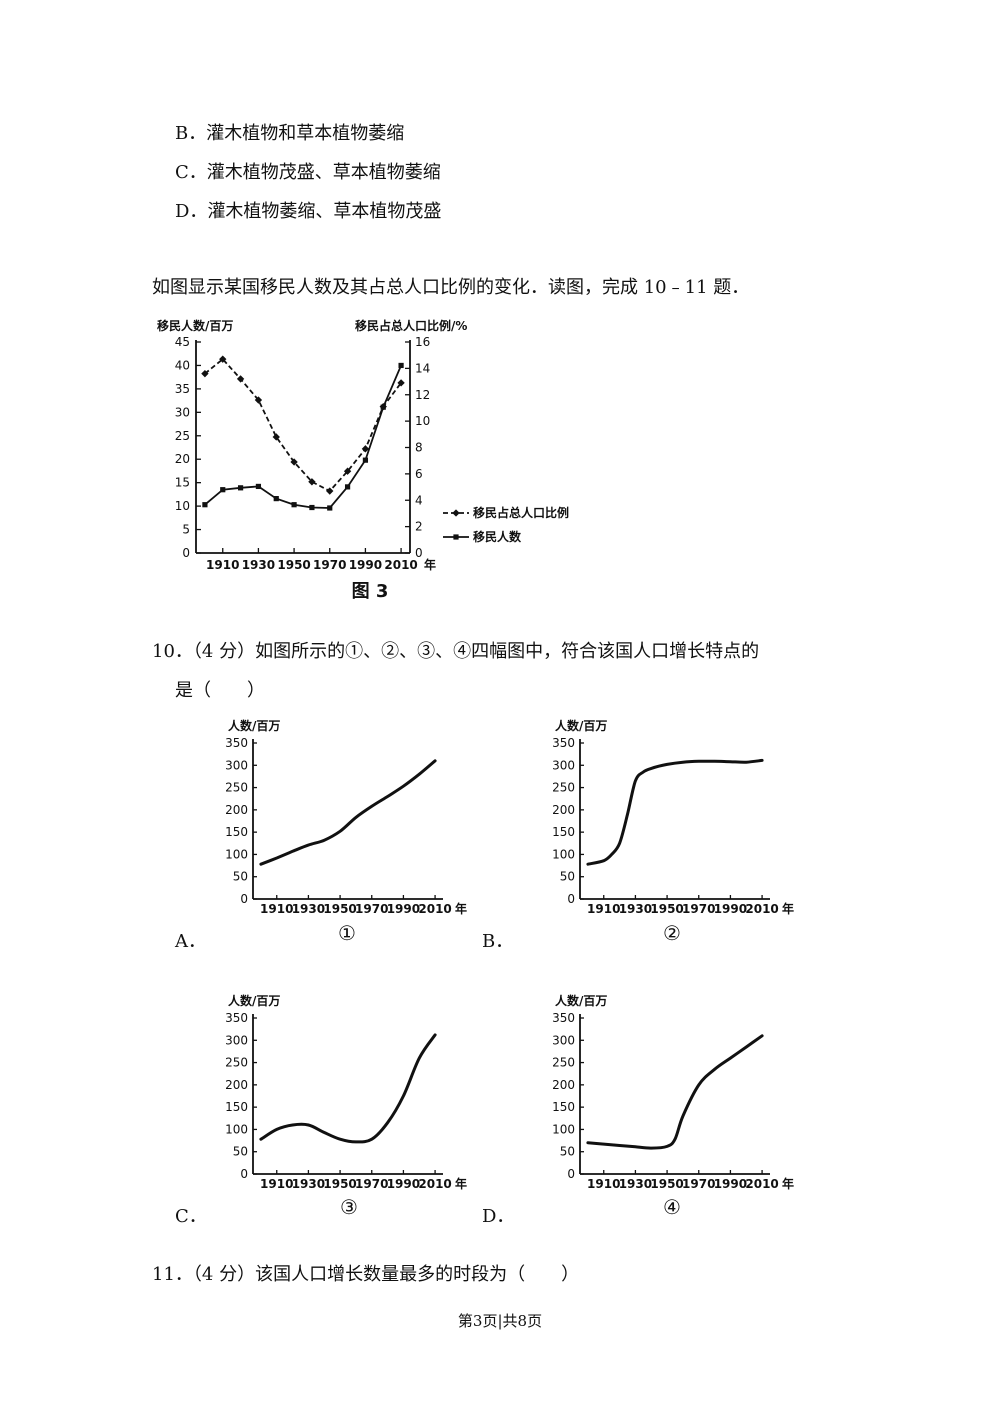  I want to click on graph-4-option: D．, so click(498, 1216).